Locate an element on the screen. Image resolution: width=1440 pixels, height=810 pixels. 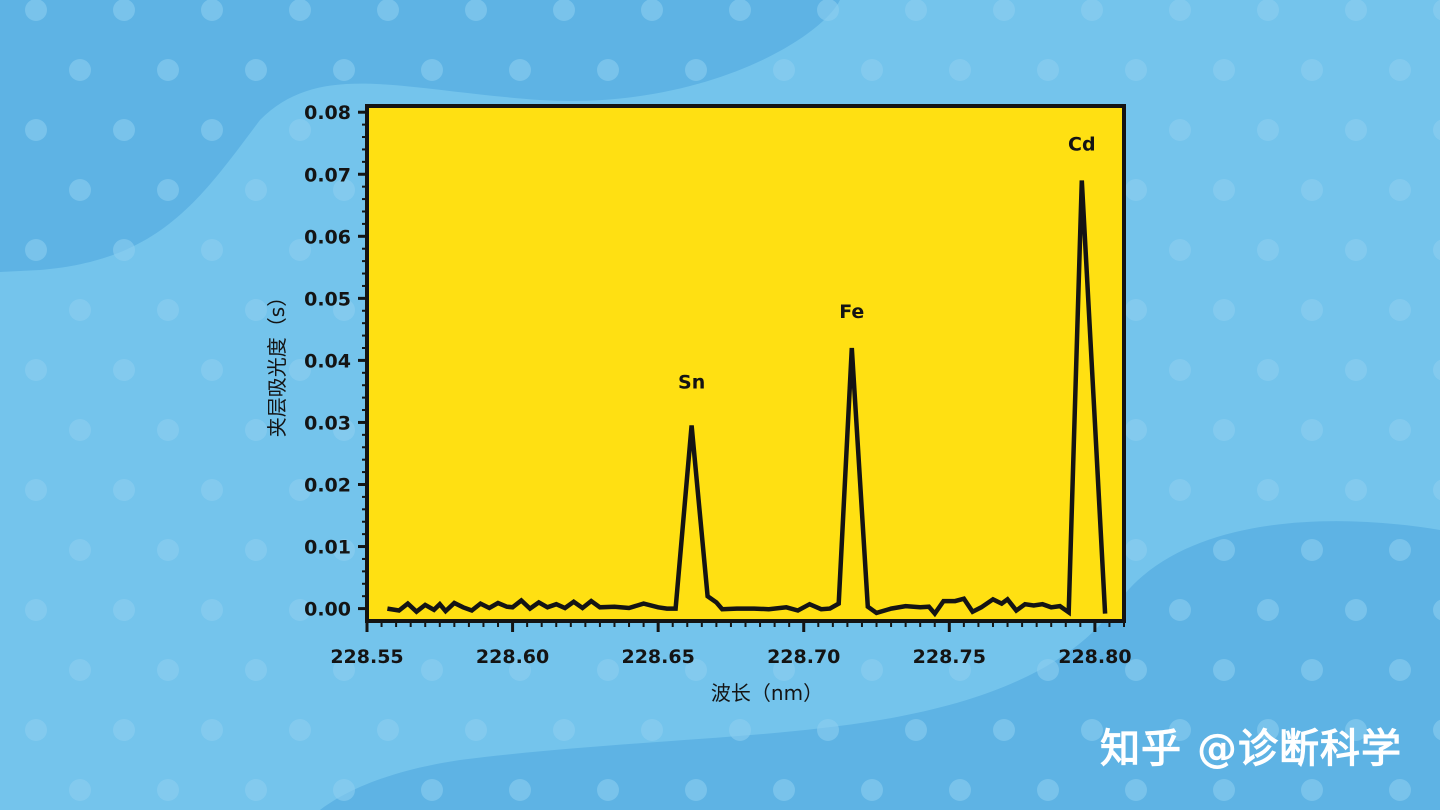
x-axis-title: 波长（nm） is located at coordinates (767, 693).